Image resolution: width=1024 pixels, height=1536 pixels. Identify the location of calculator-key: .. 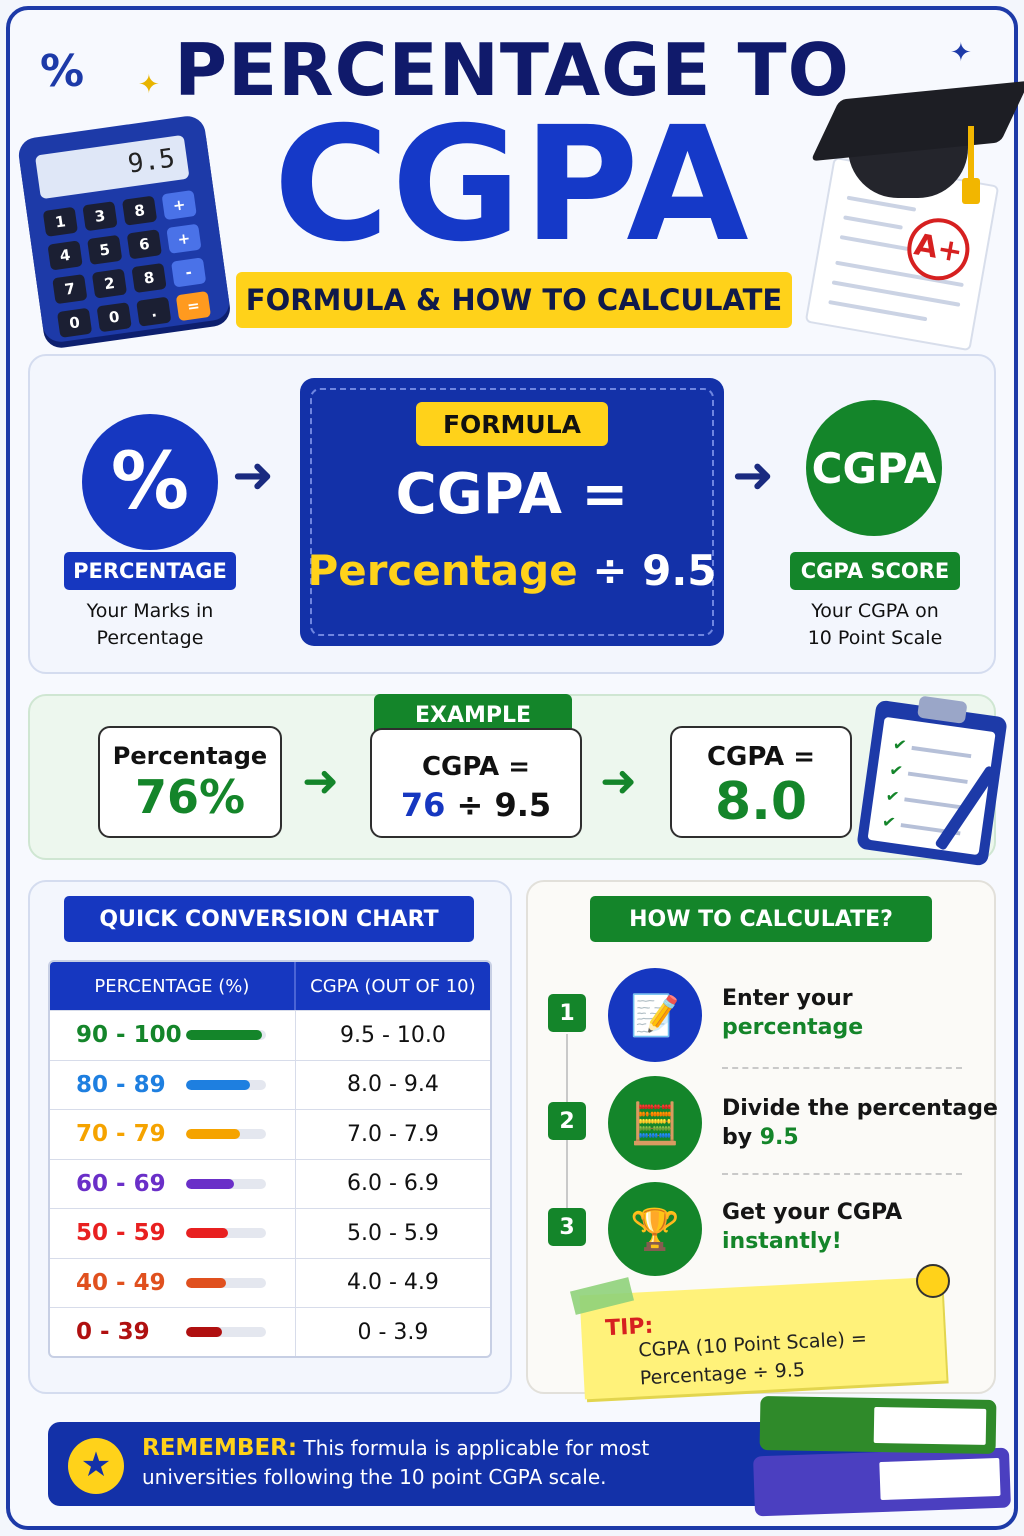
(154, 311).